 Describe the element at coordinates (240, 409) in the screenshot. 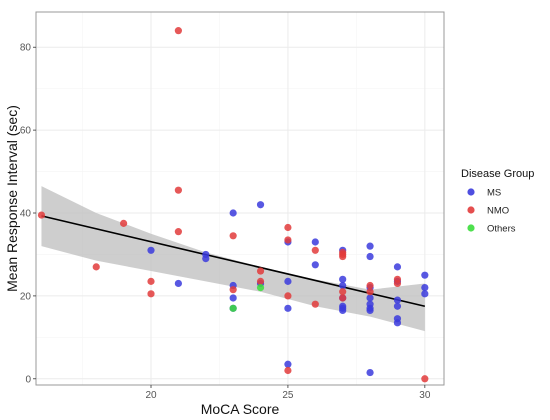

I see `x-axis-title: MoCA Score` at that location.